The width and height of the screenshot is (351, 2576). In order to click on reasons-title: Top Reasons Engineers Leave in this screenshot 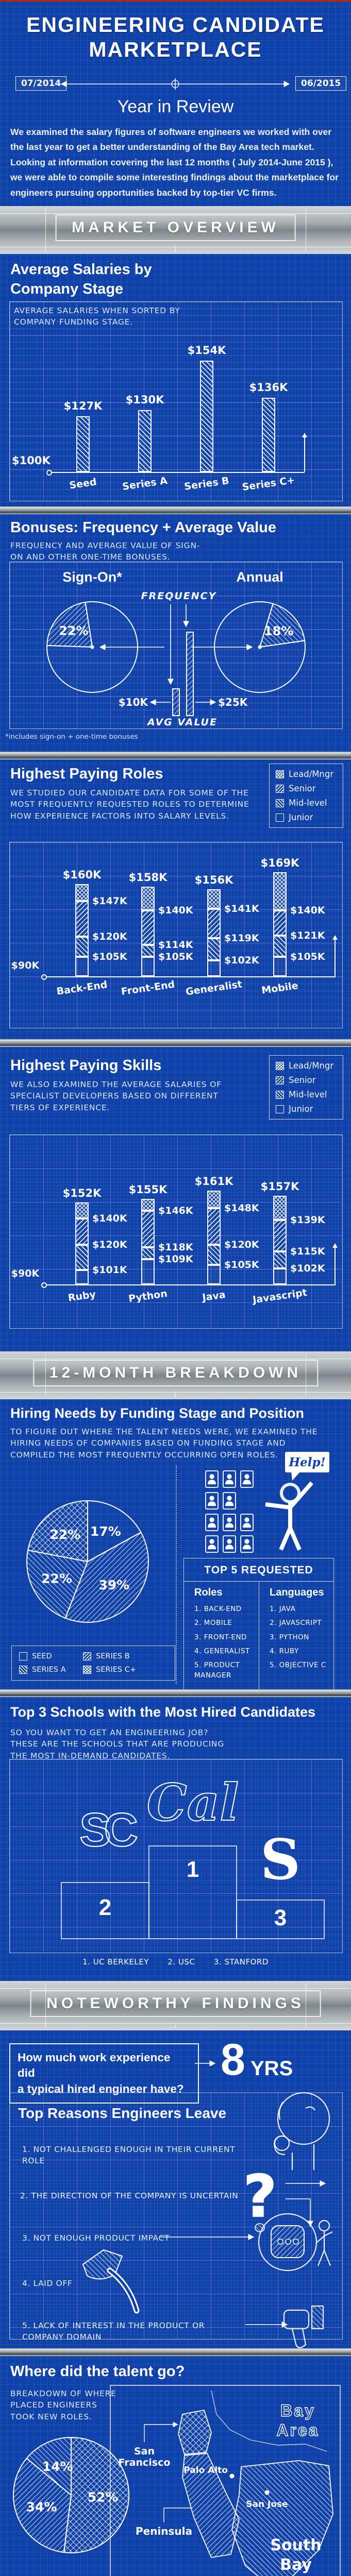, I will do `click(122, 2113)`.